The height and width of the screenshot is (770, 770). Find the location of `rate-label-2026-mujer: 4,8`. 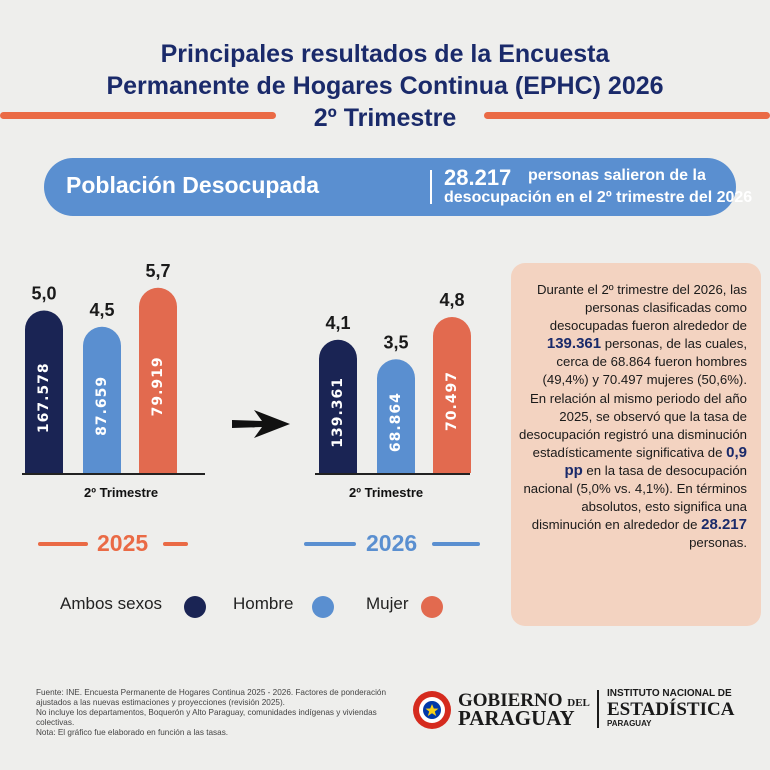

rate-label-2026-mujer: 4,8 is located at coordinates (451, 300).